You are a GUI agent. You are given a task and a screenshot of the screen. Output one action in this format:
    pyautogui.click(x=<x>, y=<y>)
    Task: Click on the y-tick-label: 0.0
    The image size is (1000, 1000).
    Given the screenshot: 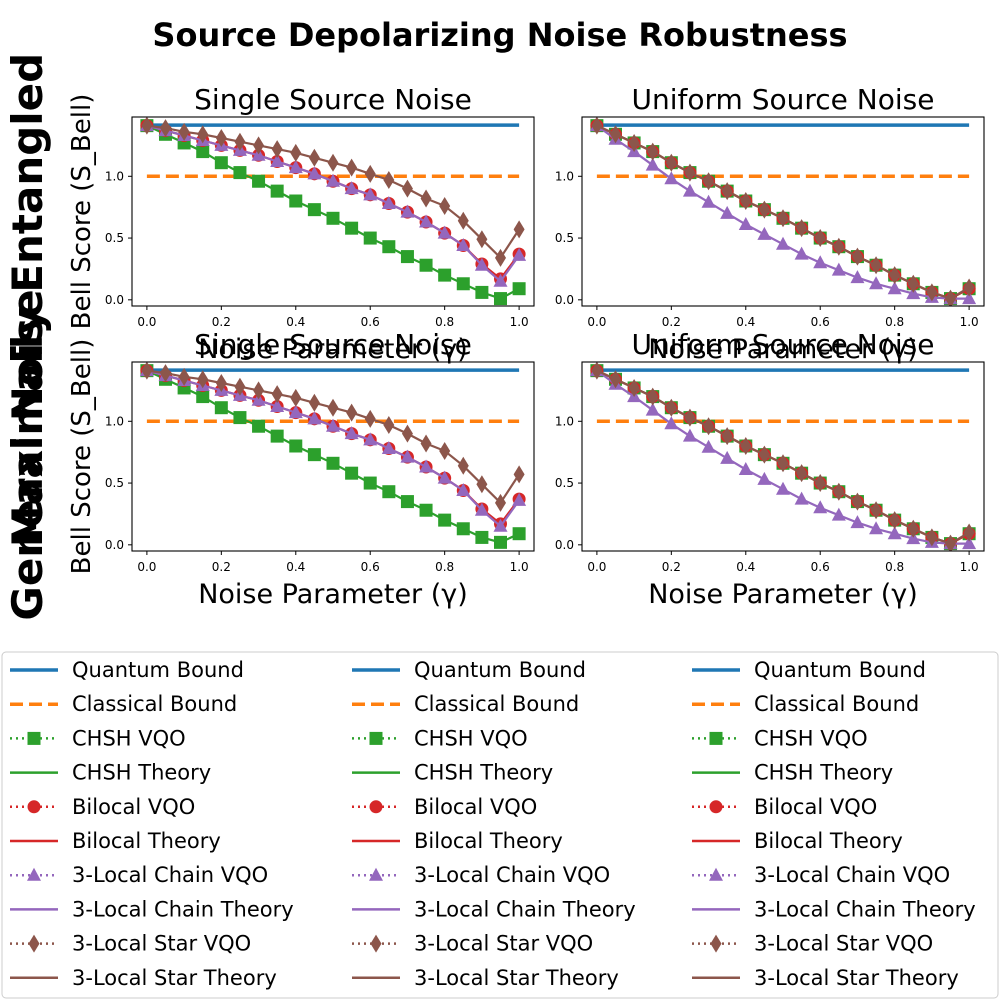 What is the action you would take?
    pyautogui.click(x=114, y=545)
    